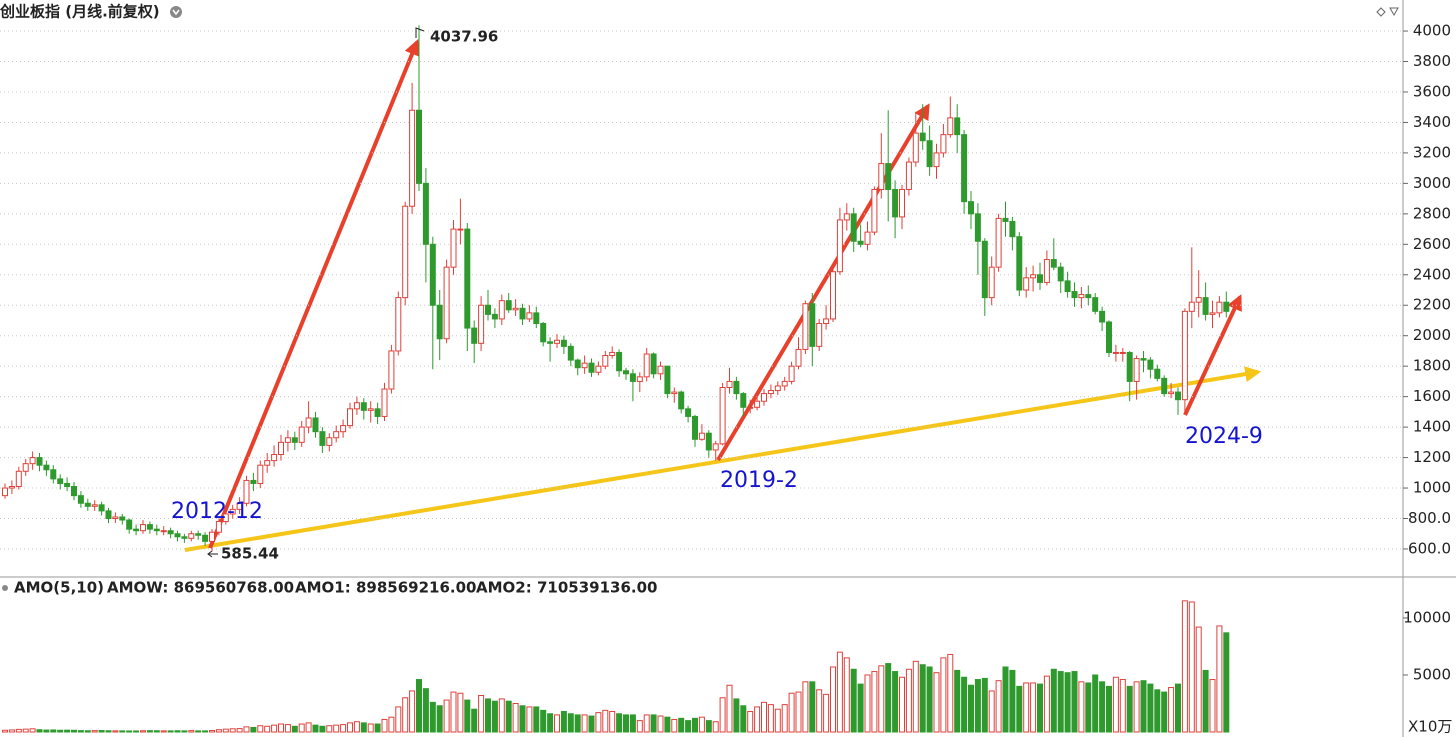 This screenshot has width=1456, height=737. Describe the element at coordinates (385, 588) in the screenshot. I see `indicator-stat: AMO1: 898569216.00` at that location.